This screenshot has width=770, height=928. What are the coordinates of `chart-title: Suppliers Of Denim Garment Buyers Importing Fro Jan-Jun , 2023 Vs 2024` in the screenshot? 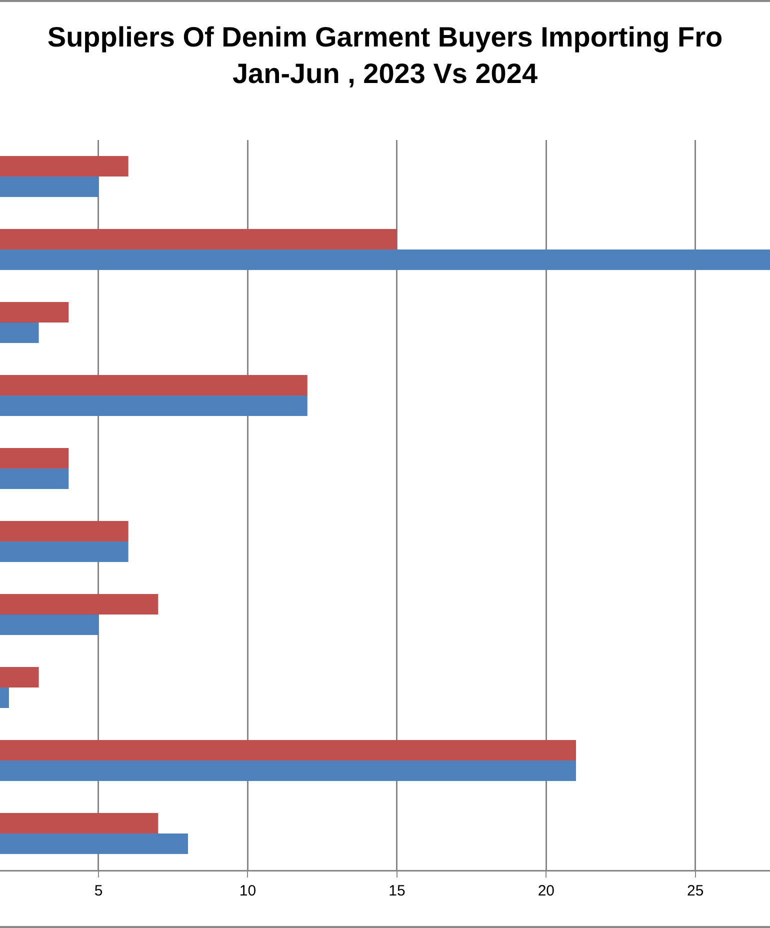 It's located at (385, 55).